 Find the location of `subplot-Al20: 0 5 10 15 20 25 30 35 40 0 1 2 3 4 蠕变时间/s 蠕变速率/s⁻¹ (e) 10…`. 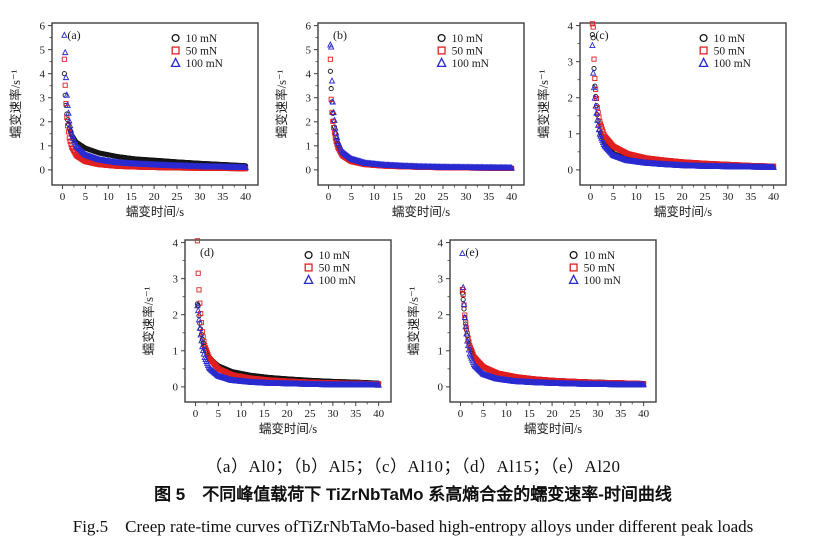

subplot-Al20: 0 5 10 15 20 25 30 35 40 0 1 2 3 4 蠕变时间/s 蠕变速率/s⁻¹ (e) 10… is located at coordinates (531, 336).